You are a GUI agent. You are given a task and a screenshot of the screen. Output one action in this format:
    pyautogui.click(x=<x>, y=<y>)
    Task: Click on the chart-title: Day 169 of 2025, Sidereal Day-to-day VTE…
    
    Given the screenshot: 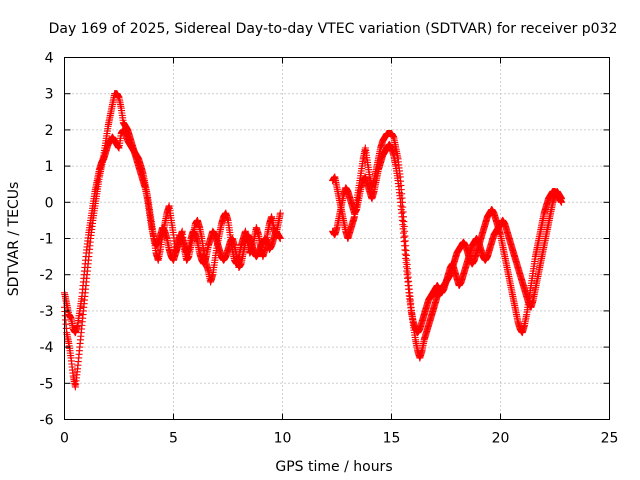 What is the action you would take?
    pyautogui.click(x=333, y=29)
    